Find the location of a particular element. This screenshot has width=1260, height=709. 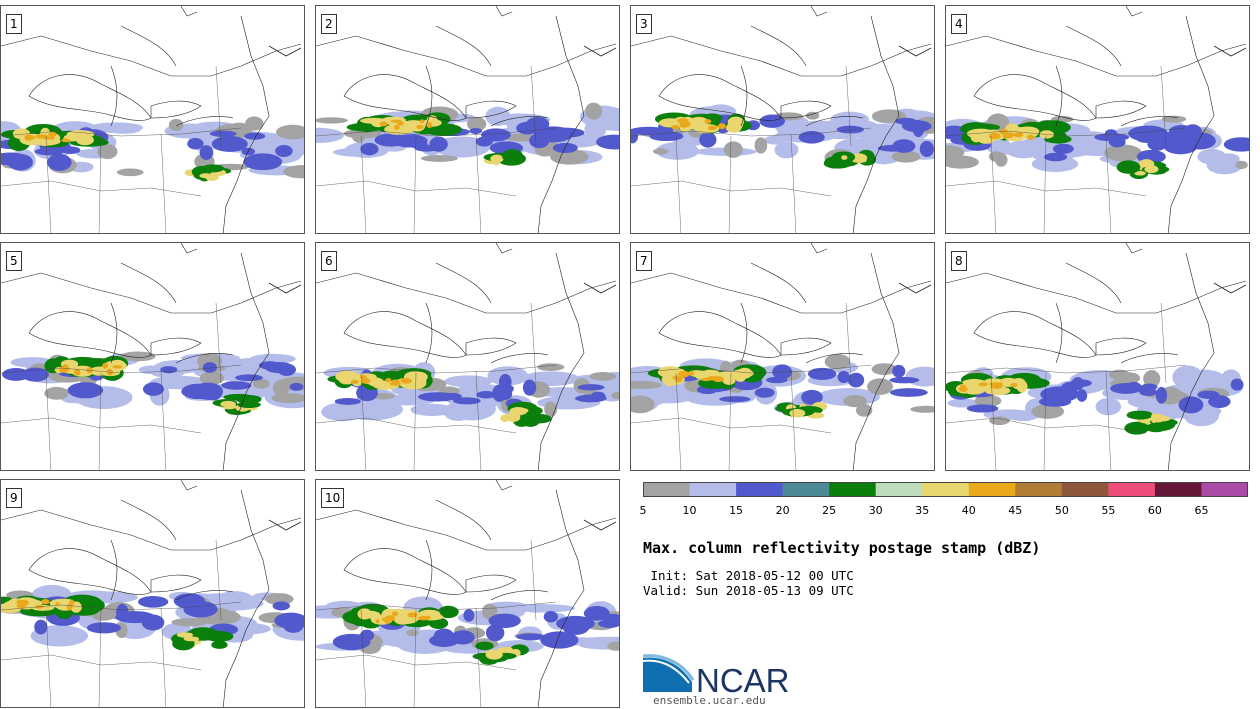

member-panel-7: 7 is located at coordinates (782, 356).